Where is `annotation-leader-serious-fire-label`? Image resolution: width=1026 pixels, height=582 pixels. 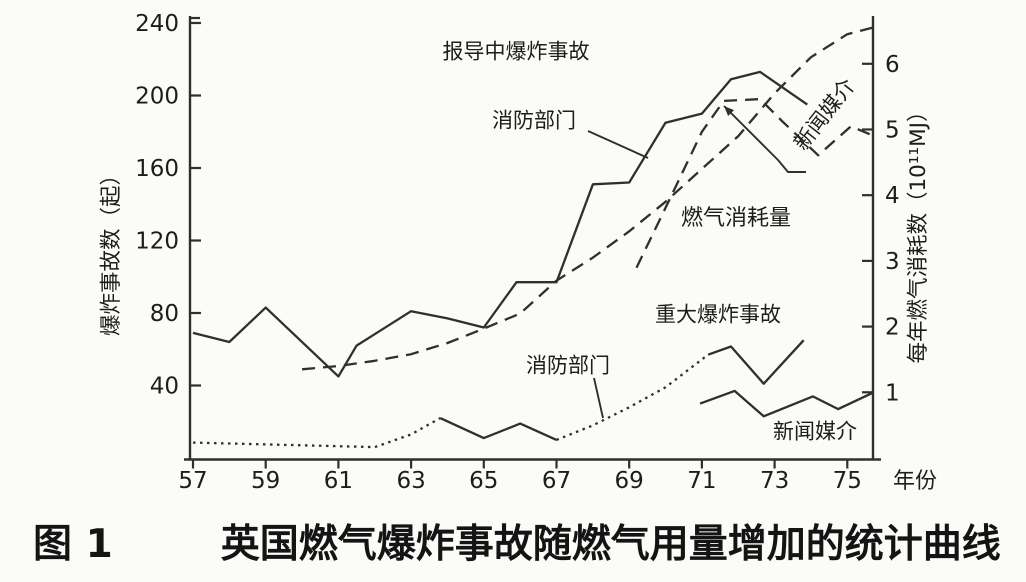
annotation-leader-serious-fire-label is located at coordinates (598, 398).